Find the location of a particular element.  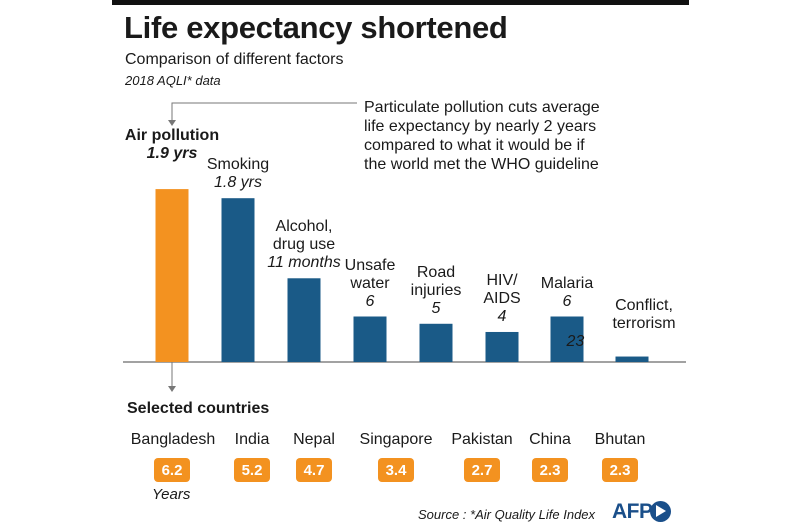

bar-category-label: Conflict, is located at coordinates (644, 305).